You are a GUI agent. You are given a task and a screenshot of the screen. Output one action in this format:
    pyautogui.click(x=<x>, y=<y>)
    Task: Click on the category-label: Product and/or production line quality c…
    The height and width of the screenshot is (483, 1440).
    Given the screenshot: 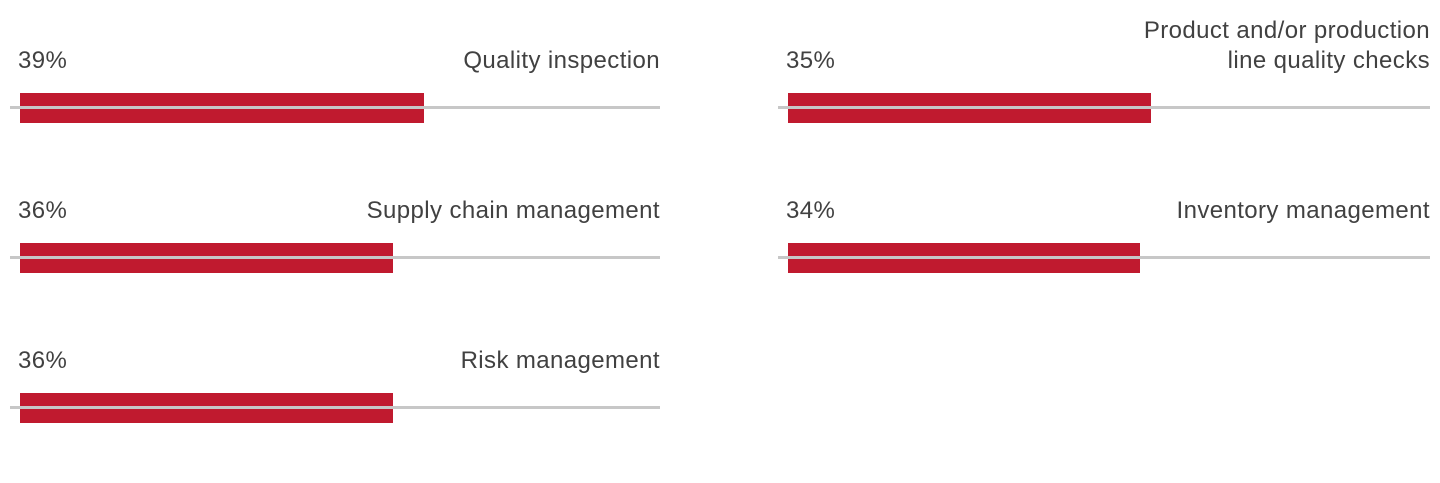 What is the action you would take?
    pyautogui.click(x=1286, y=45)
    